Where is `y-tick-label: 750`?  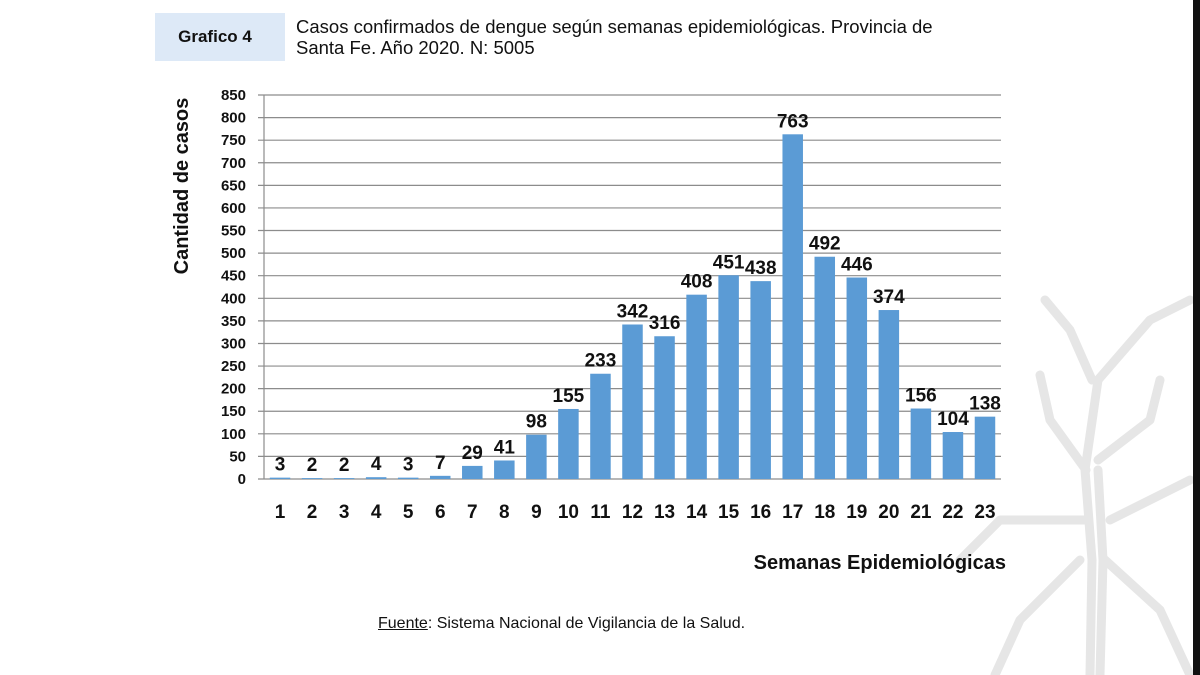
y-tick-label: 750 is located at coordinates (233, 140).